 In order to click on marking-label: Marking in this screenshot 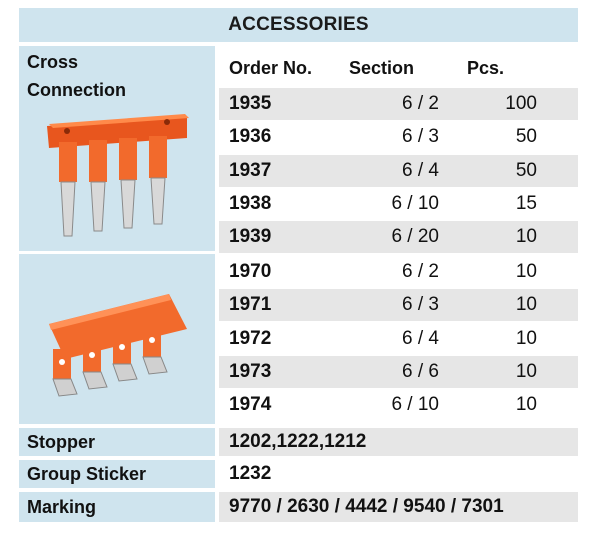, I will do `click(62, 507)`.